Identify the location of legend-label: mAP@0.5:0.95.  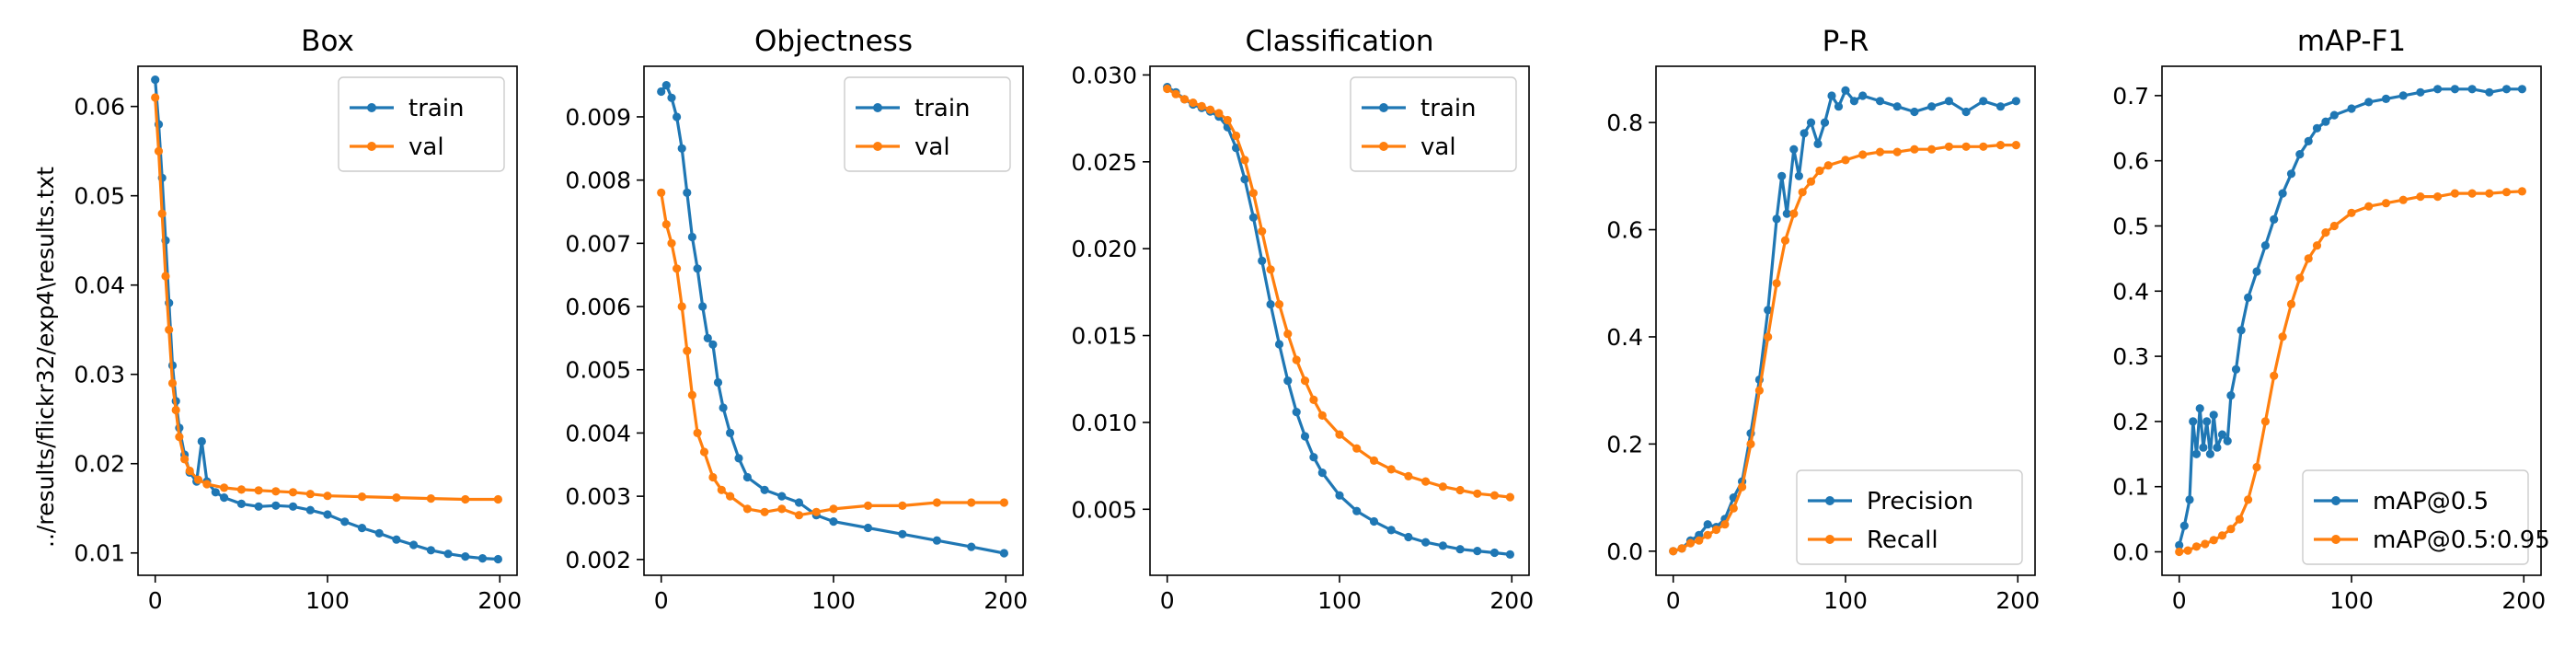
(2461, 540).